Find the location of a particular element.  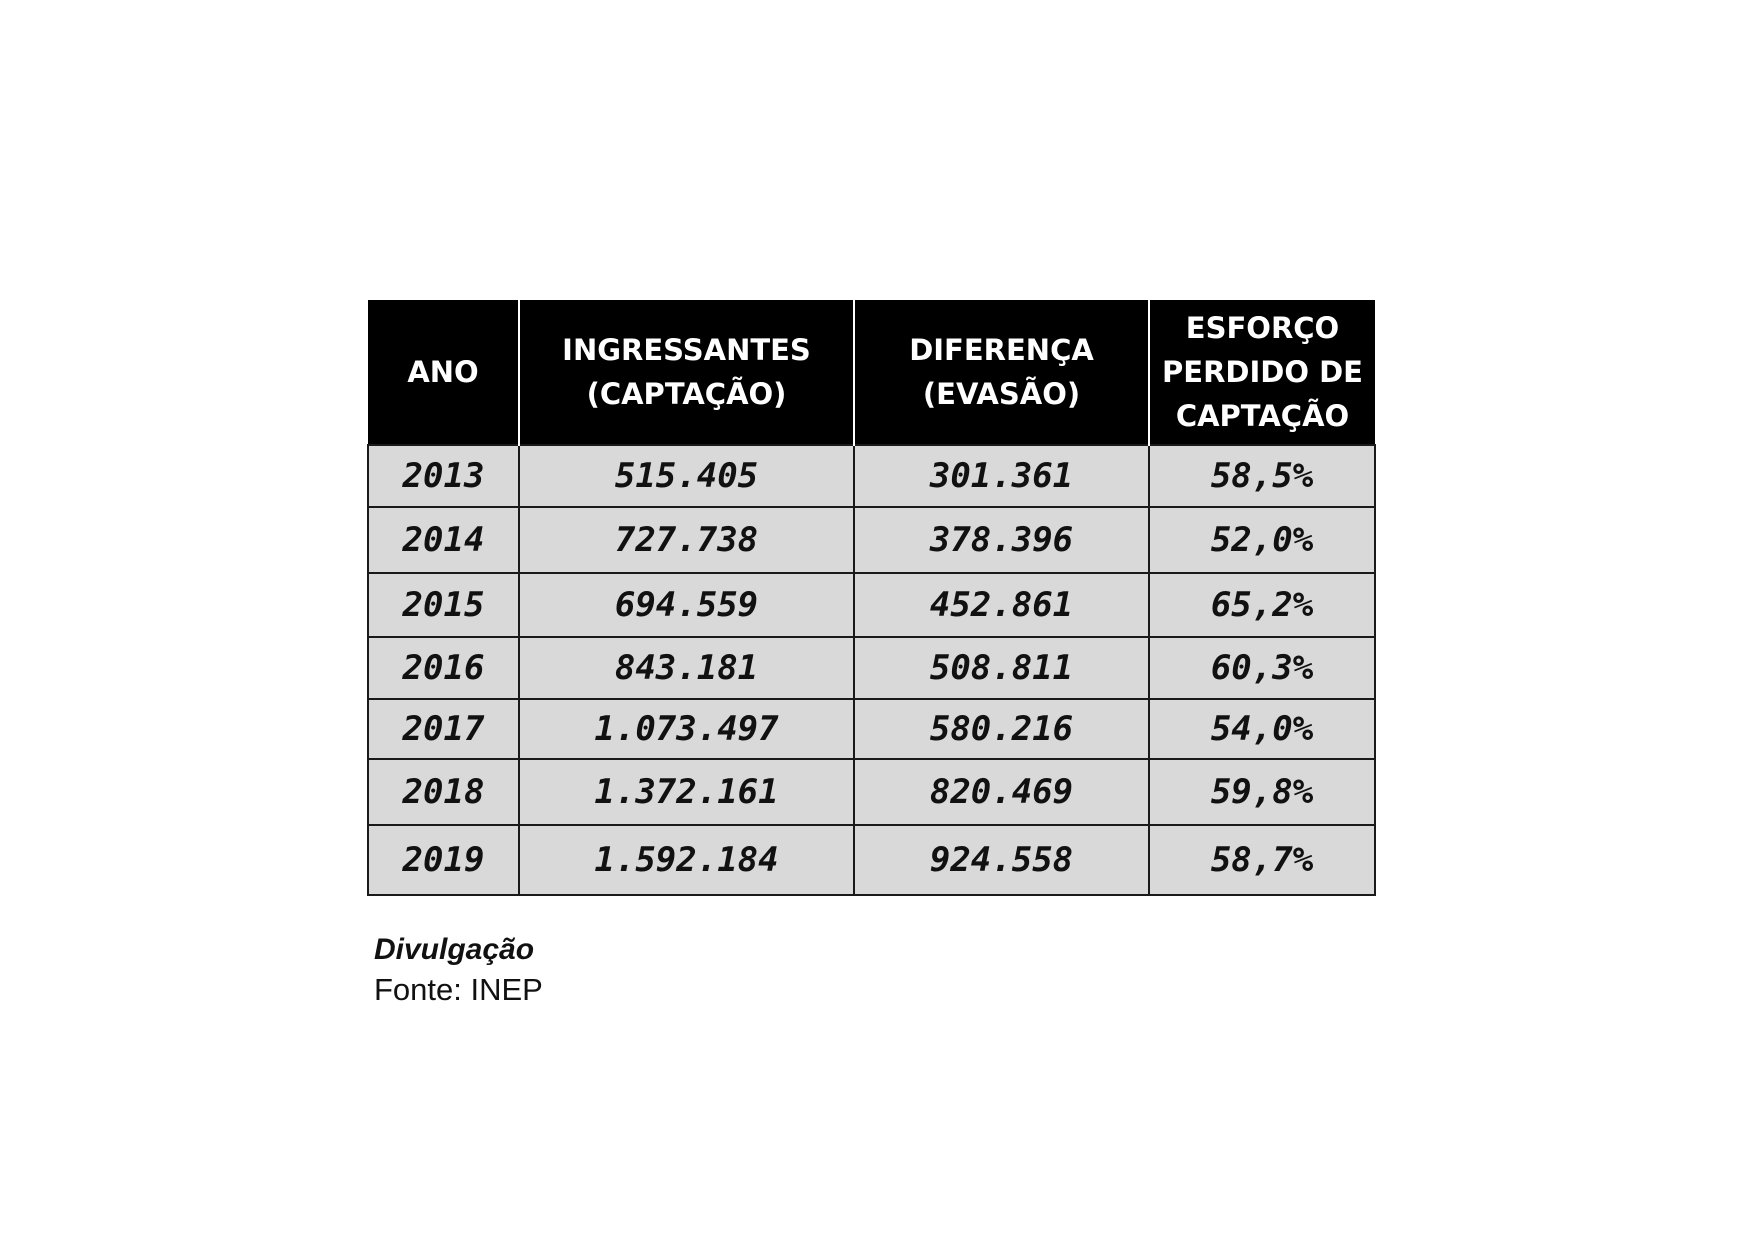

header-ano-line: ANO is located at coordinates (443, 372).